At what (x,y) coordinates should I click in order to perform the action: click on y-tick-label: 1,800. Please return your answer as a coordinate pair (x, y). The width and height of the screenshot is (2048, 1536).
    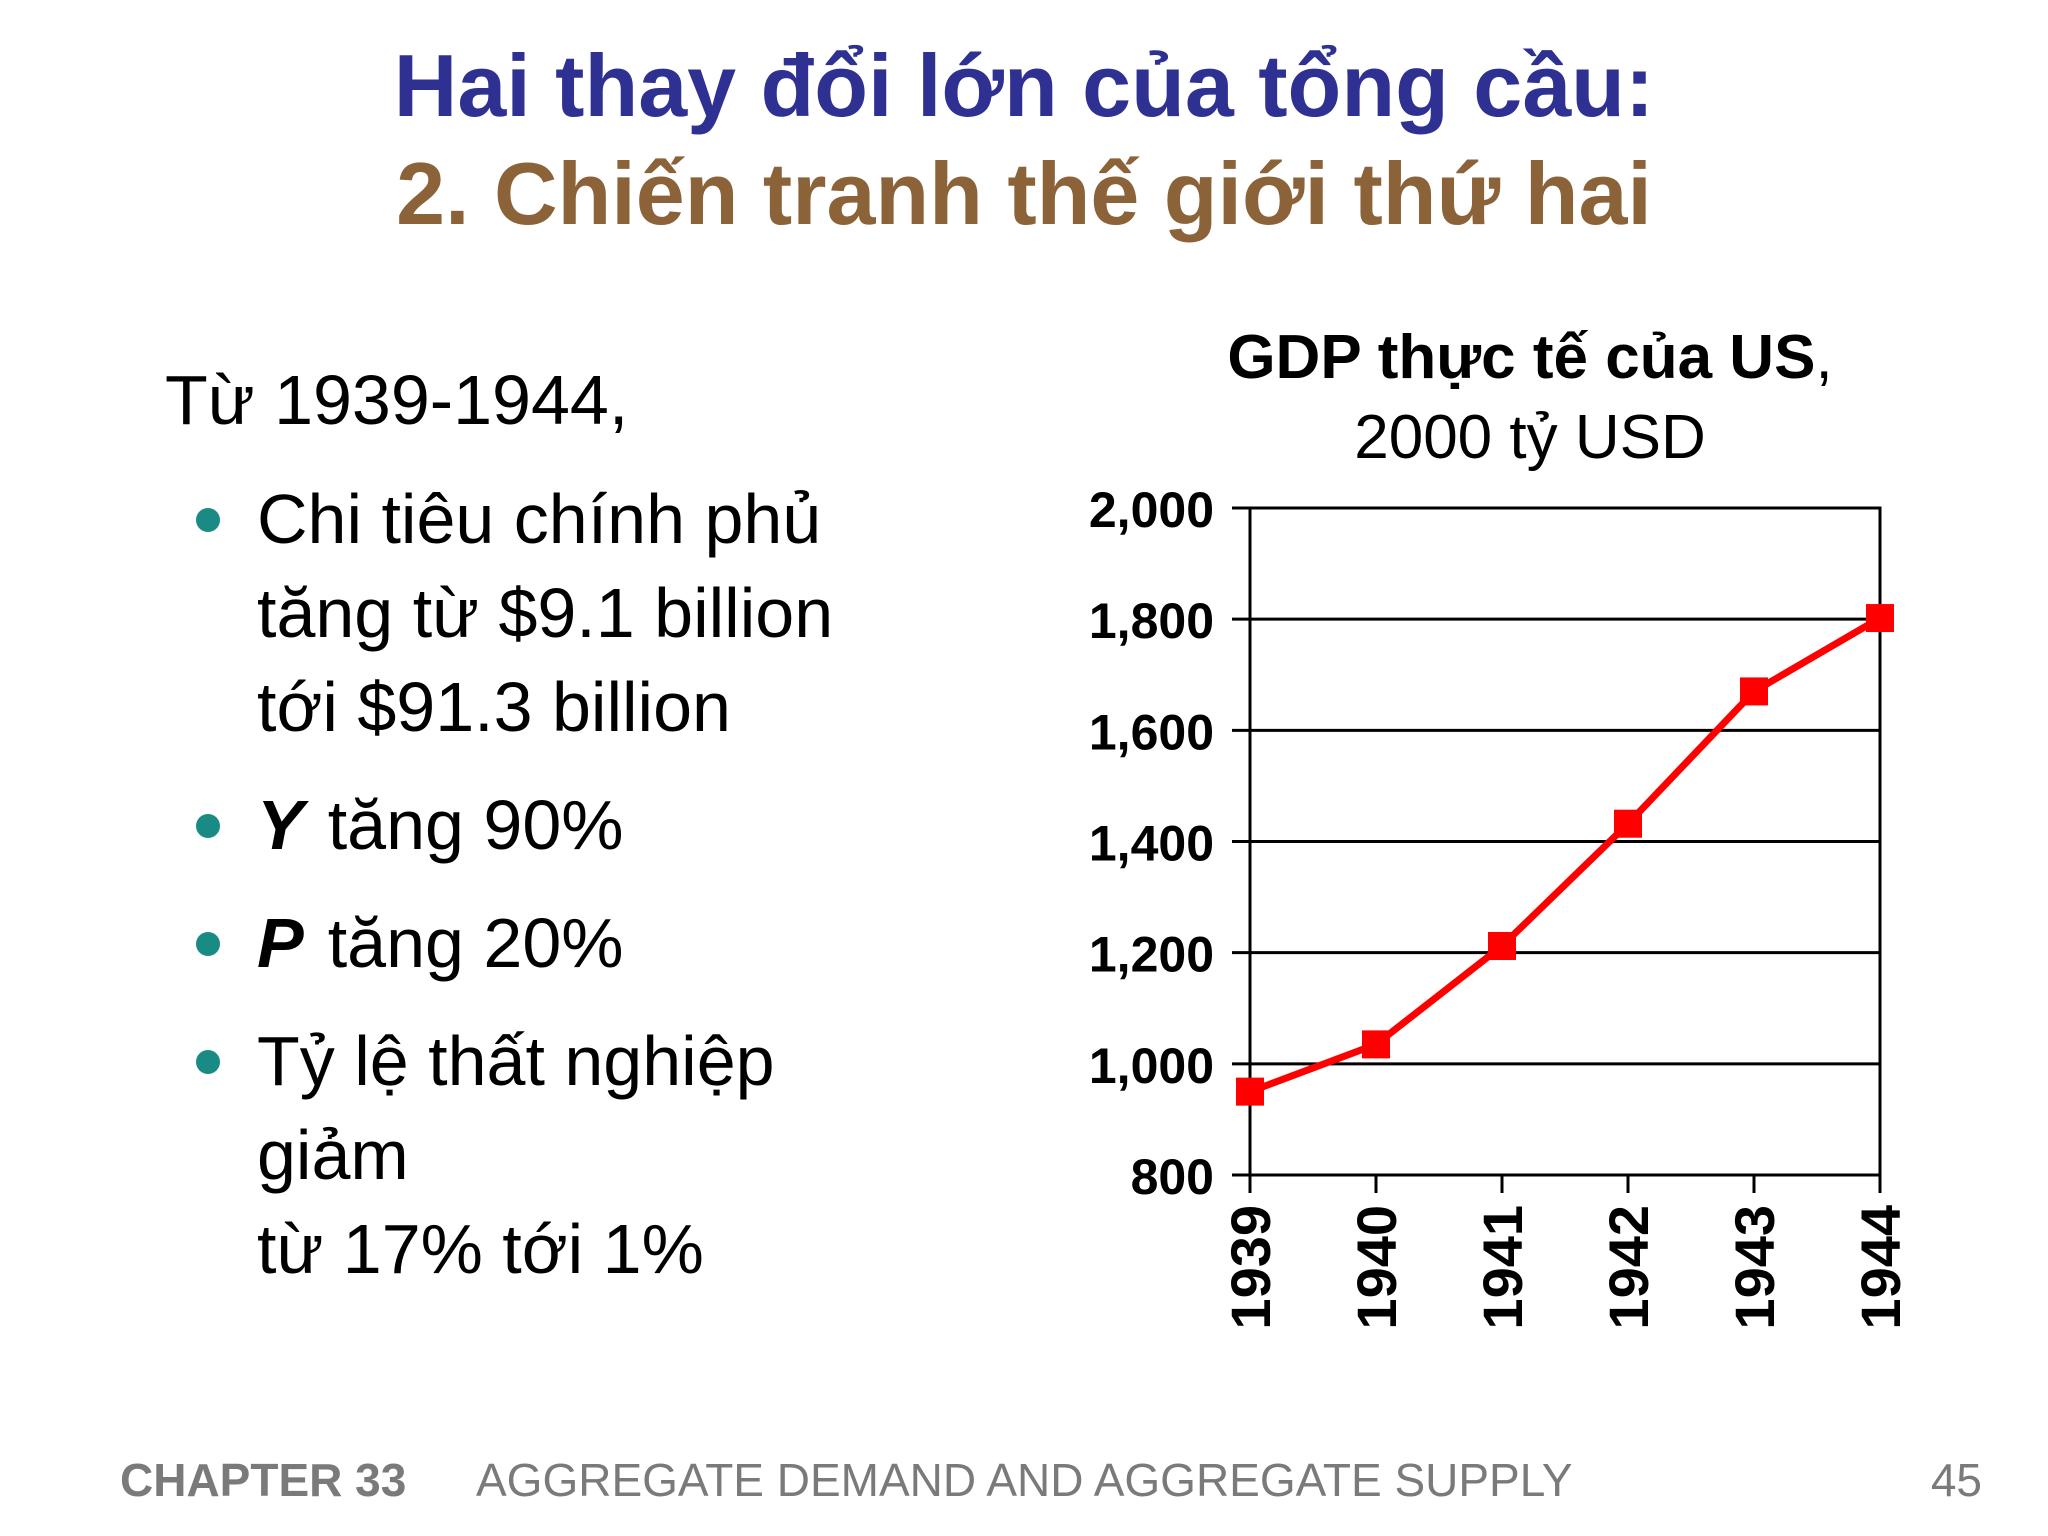
    Looking at the image, I should click on (1151, 621).